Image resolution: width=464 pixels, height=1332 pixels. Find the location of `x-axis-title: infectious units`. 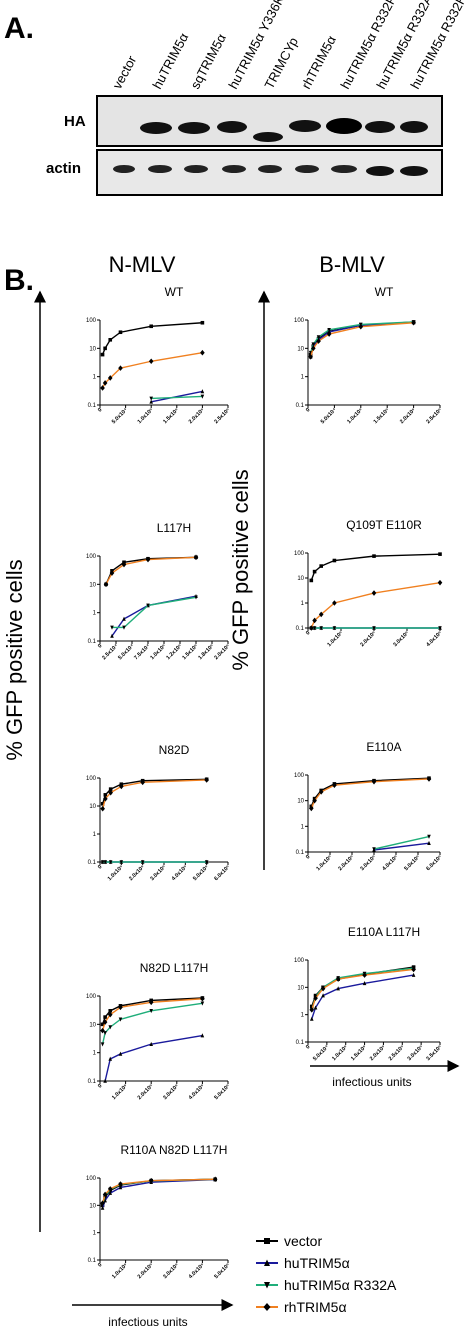

x-axis-title: infectious units is located at coordinates (371, 1082).